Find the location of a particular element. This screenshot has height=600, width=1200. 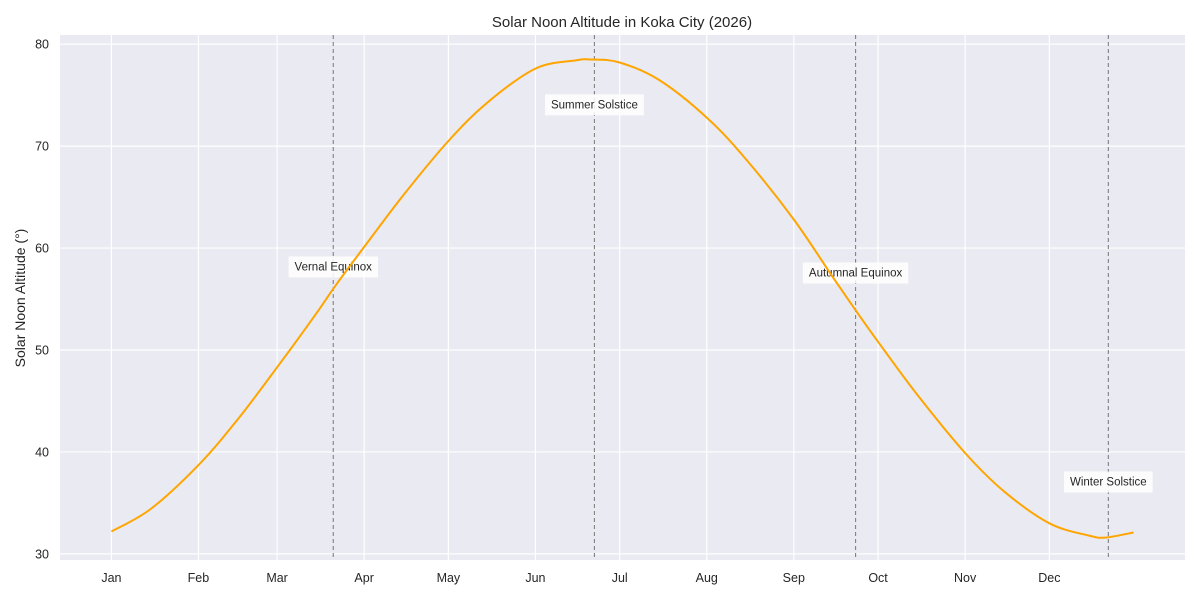

x-tick-label: Apr is located at coordinates (363, 578).